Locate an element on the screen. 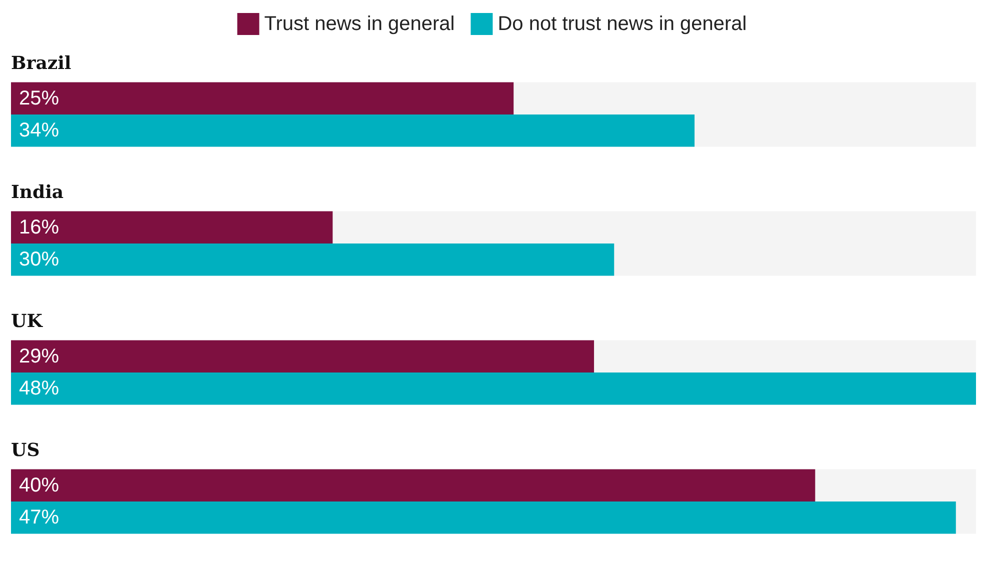 The height and width of the screenshot is (574, 984). data-label: 34% is located at coordinates (39, 131).